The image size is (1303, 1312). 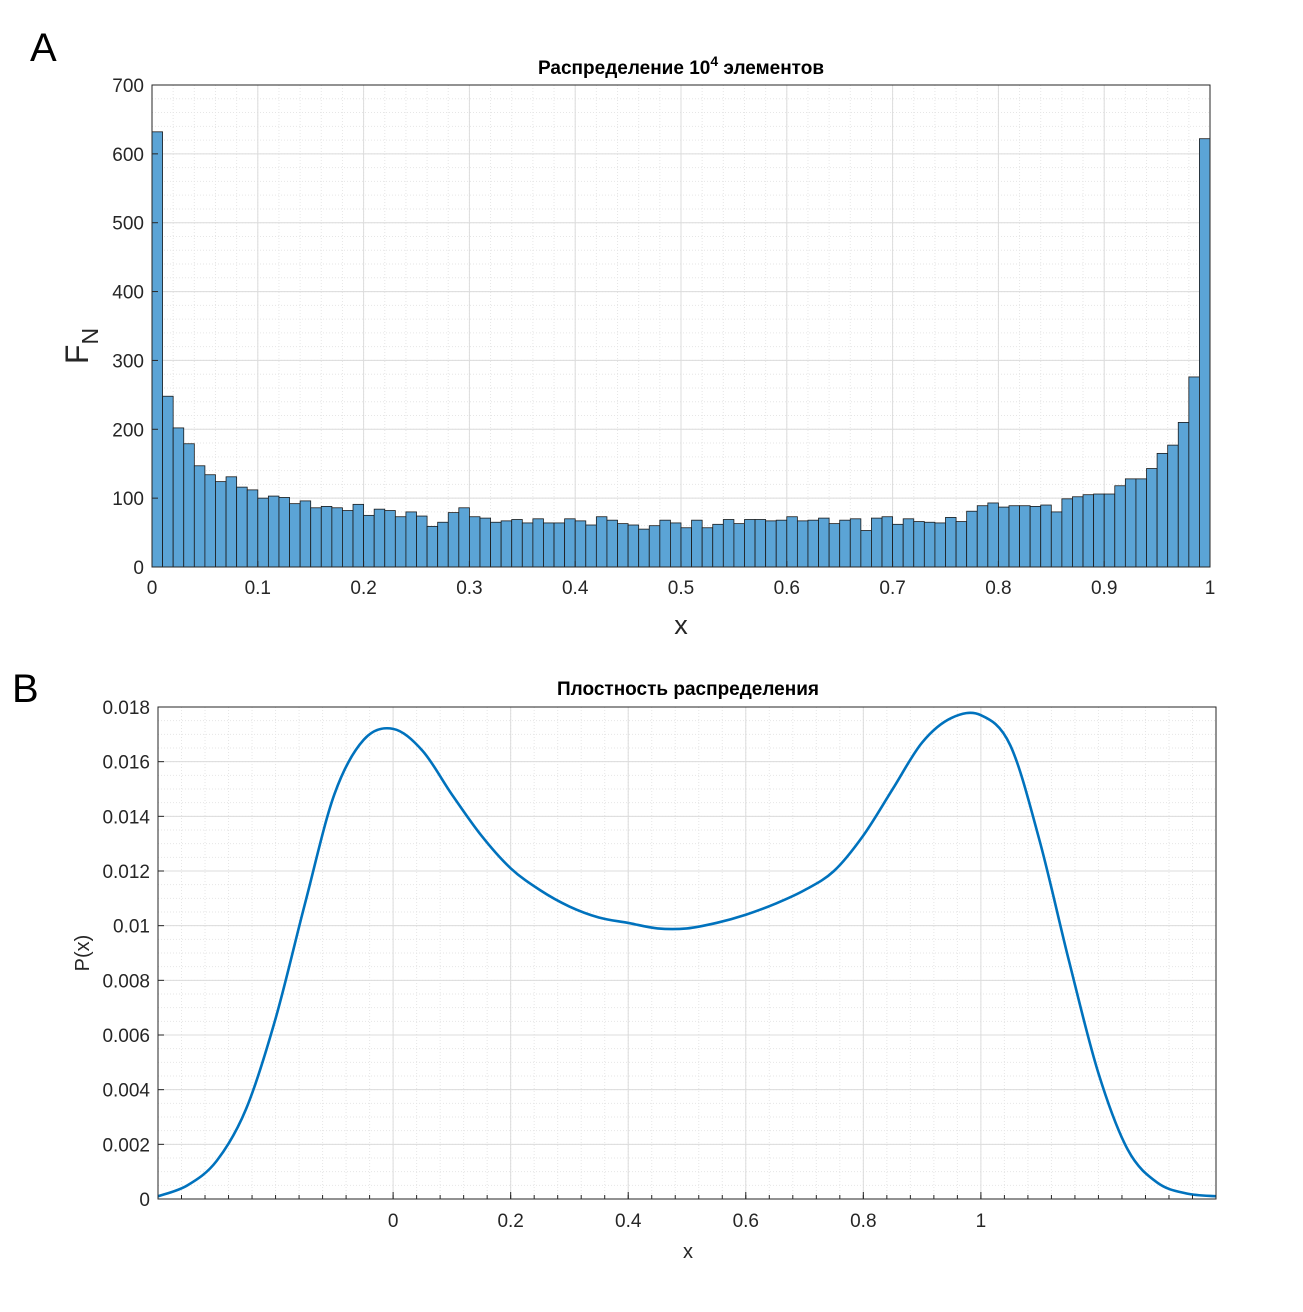 What do you see at coordinates (746, 1221) in the screenshot?
I see `density-xtick-label: 0.6` at bounding box center [746, 1221].